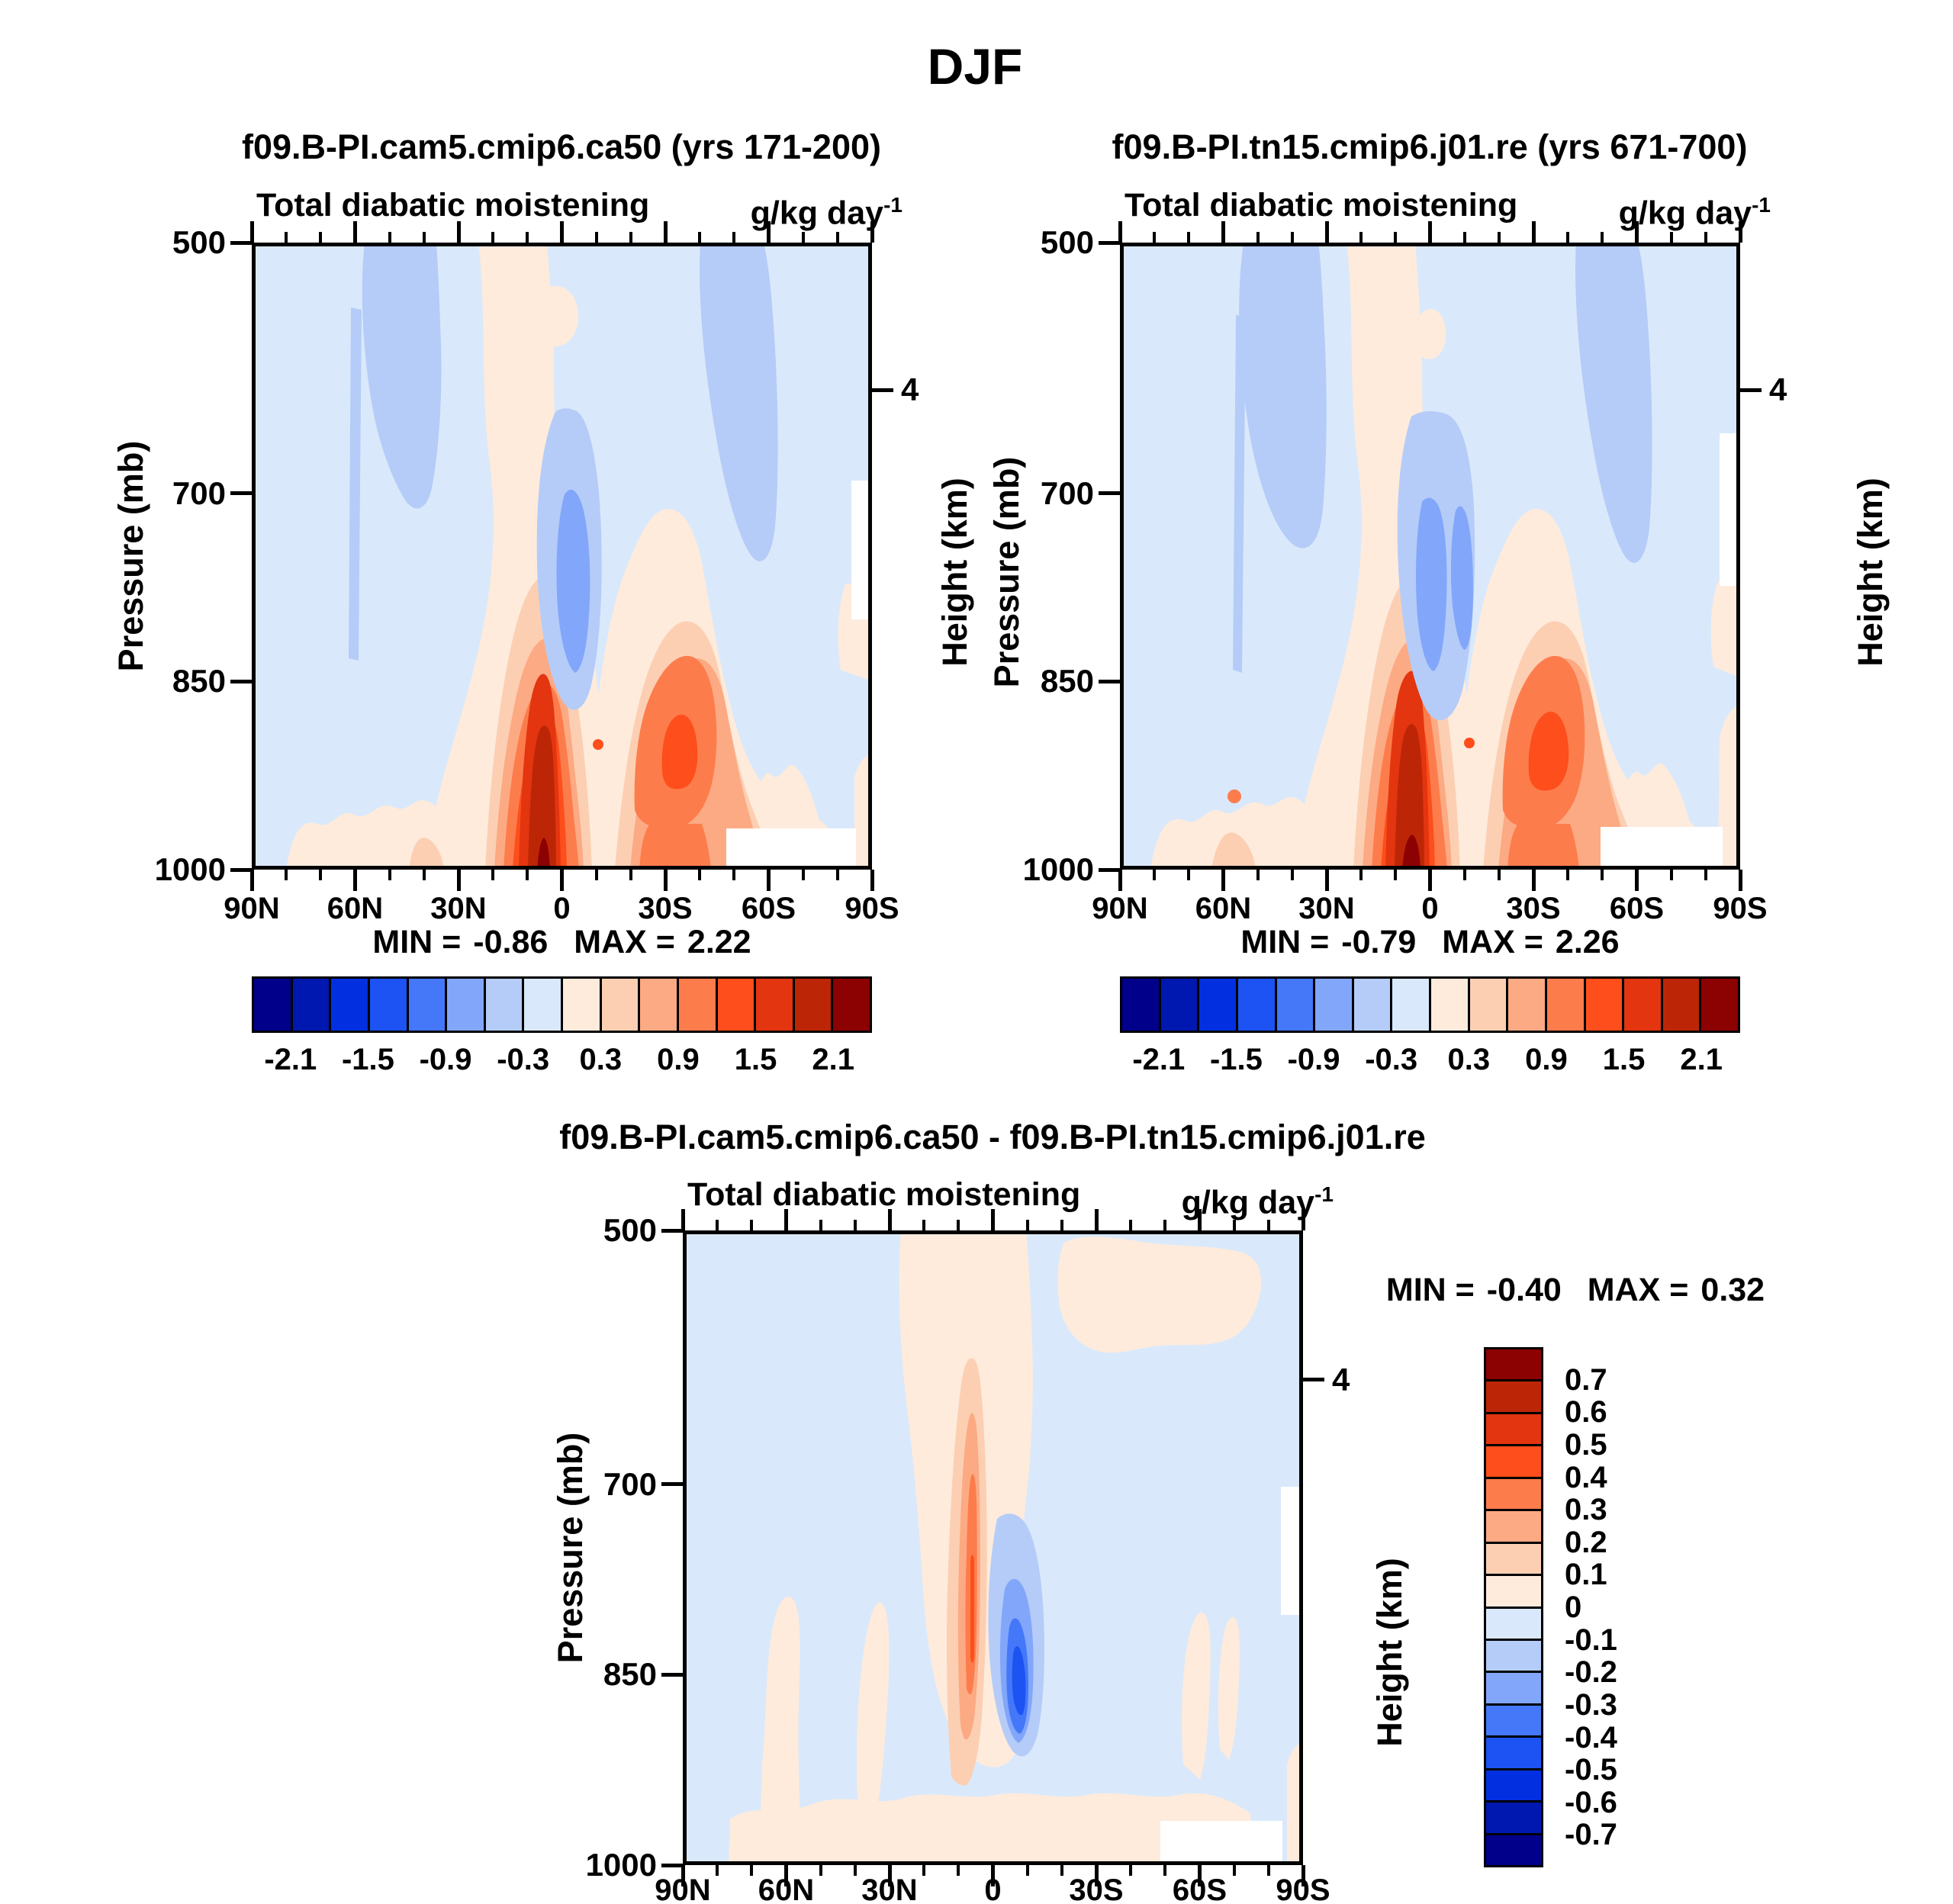  What do you see at coordinates (1303, 1888) in the screenshot?
I see `lat-tick-label: 90S` at bounding box center [1303, 1888].